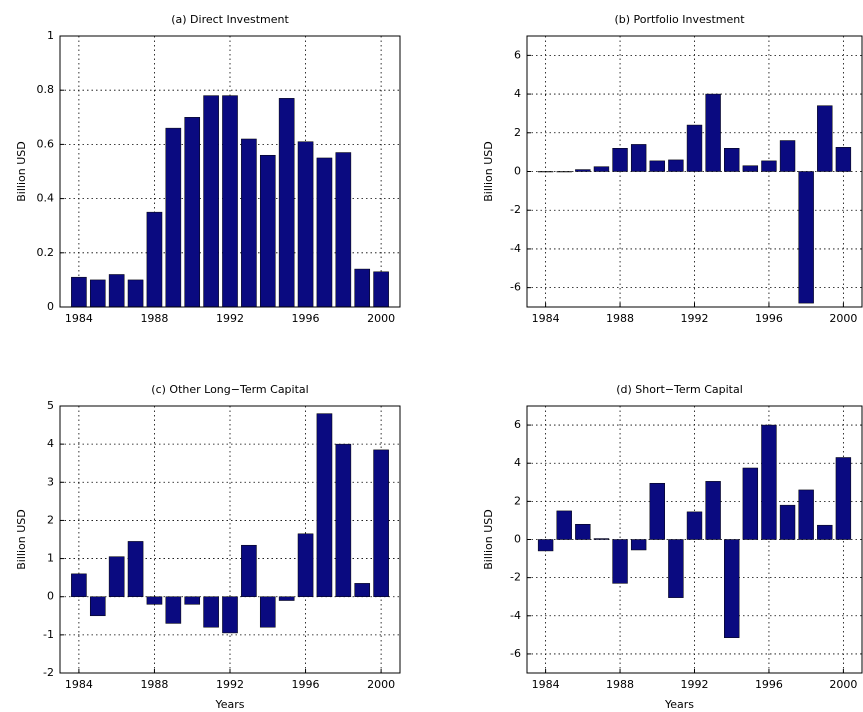 Image resolution: width=863 pixels, height=712 pixels. What do you see at coordinates (46, 198) in the screenshot?
I see `y-tick-label: 0.4` at bounding box center [46, 198].